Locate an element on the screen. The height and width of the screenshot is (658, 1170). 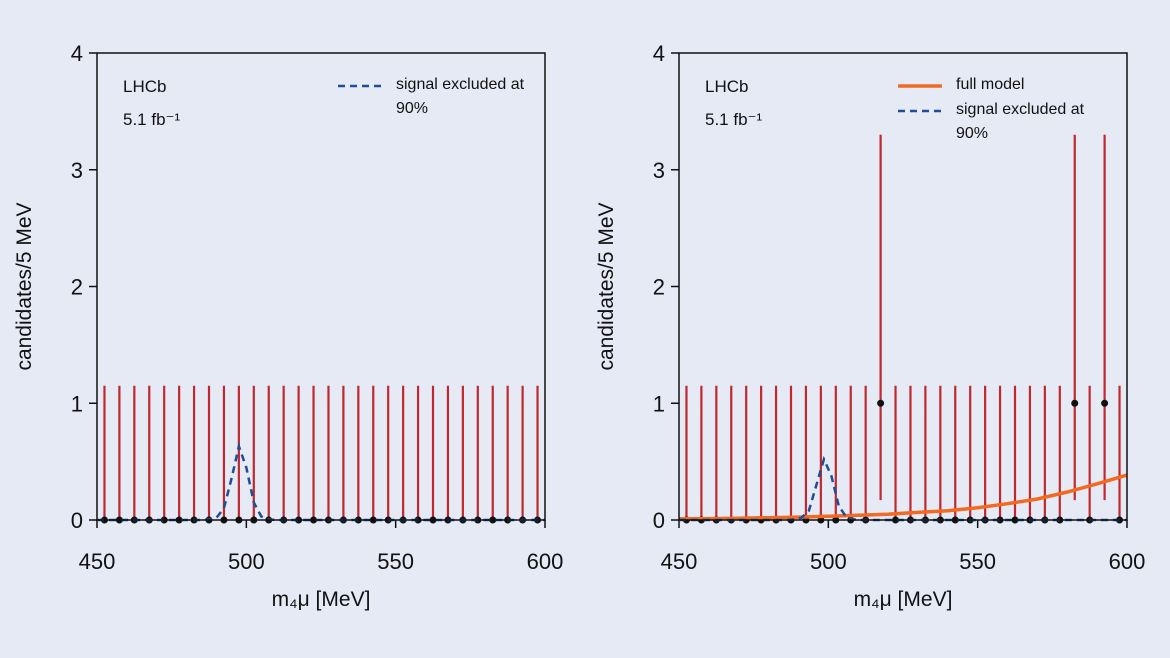
model-curve is located at coordinates (903, 497).